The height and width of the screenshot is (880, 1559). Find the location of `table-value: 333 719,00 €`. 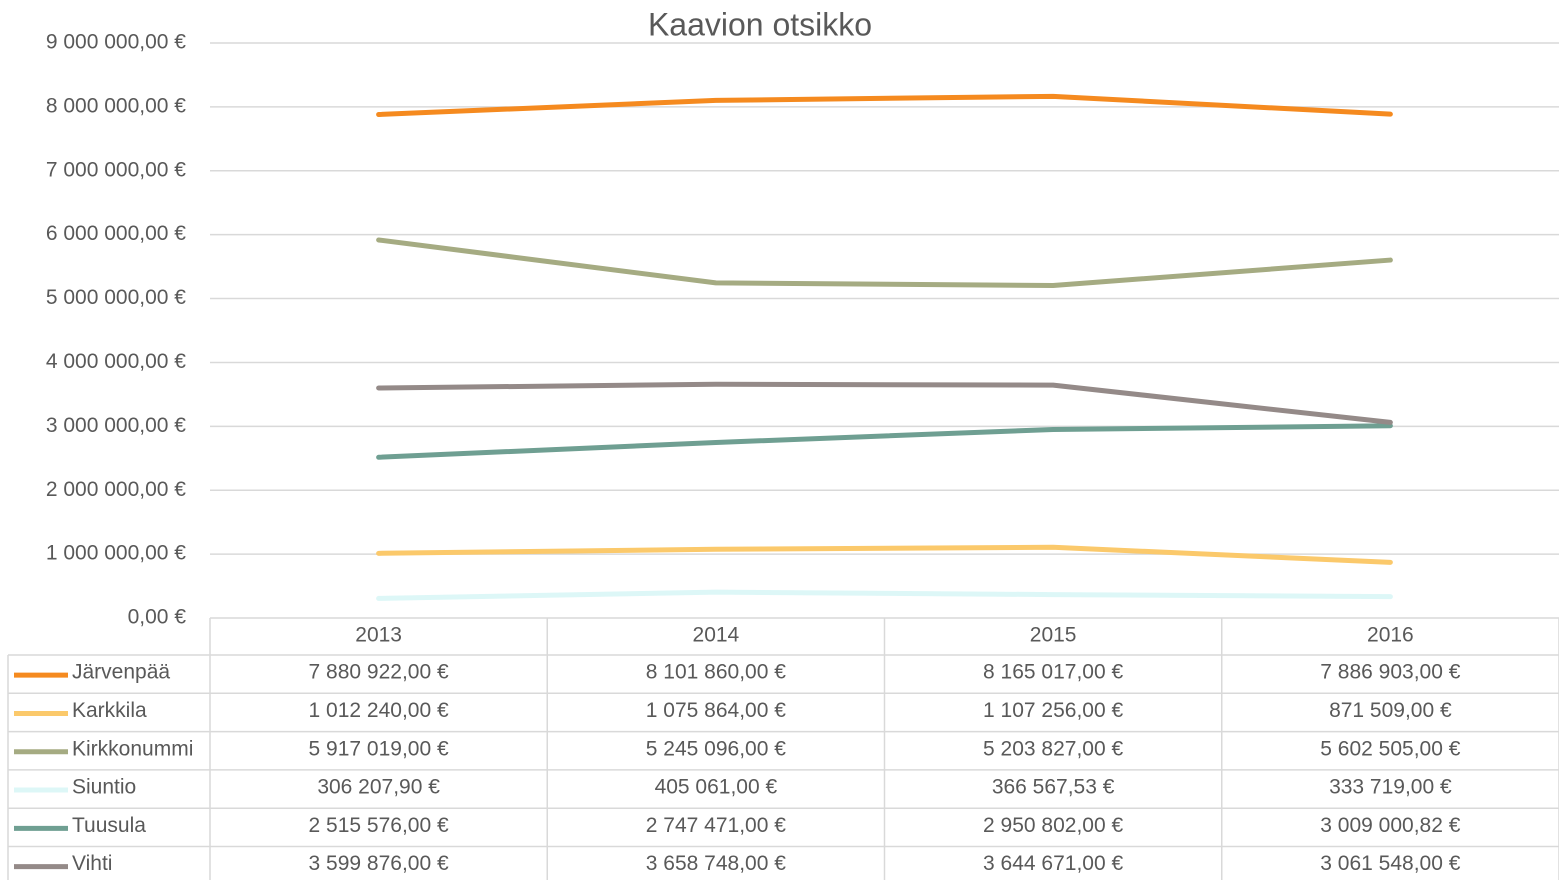

table-value: 333 719,00 € is located at coordinates (1390, 787).